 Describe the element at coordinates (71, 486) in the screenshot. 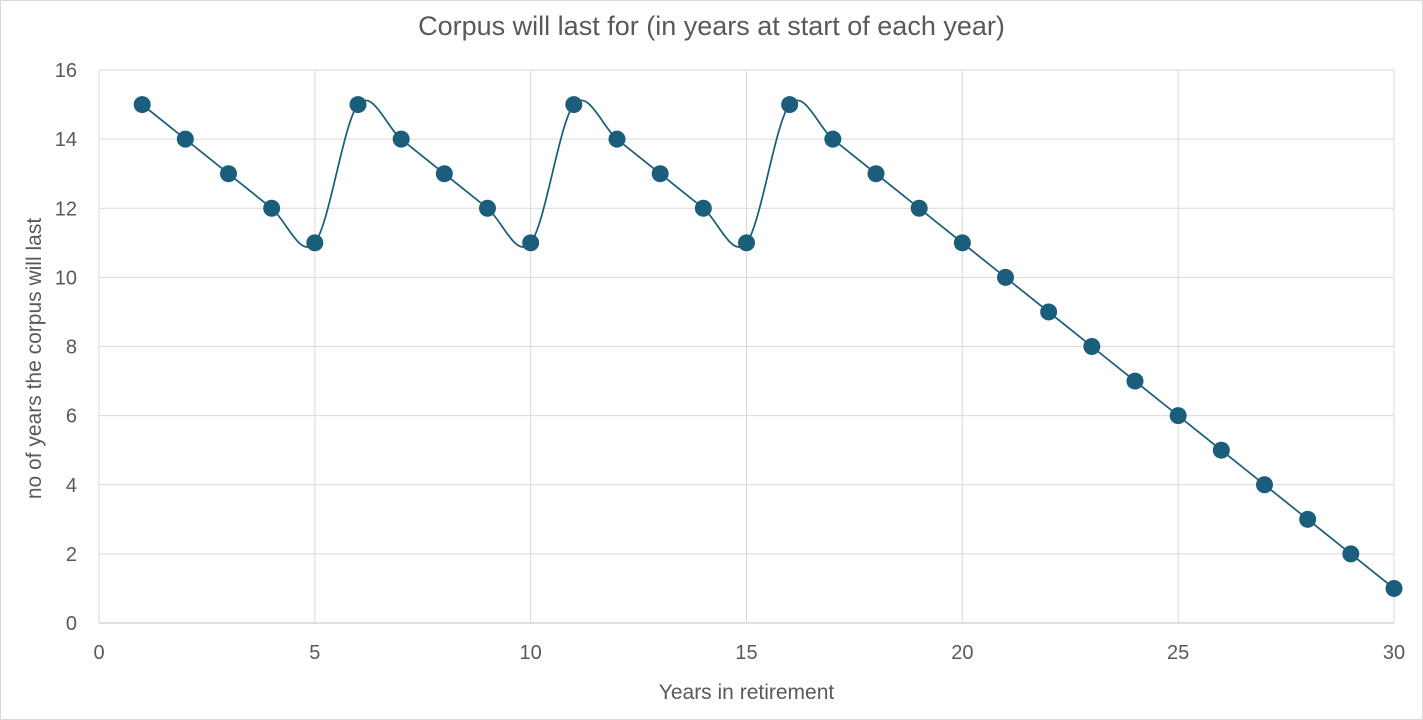

I see `y-tick-label: 4` at that location.